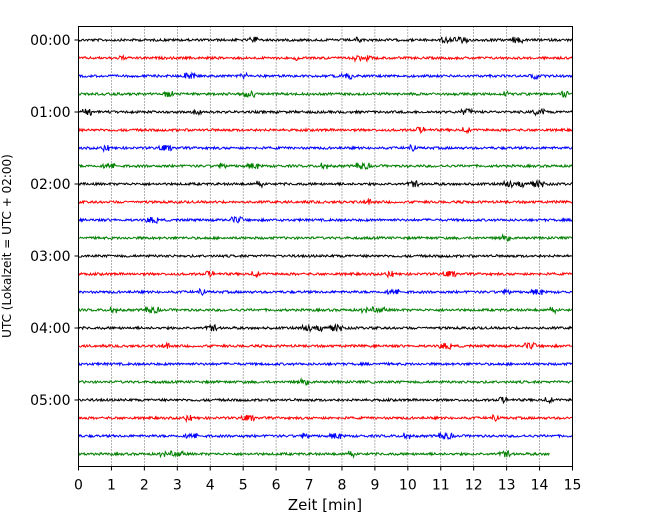 Image resolution: width=650 pixels, height=520 pixels. I want to click on y-axis: 00:00 01:00 02:00 03:00 04:00 05:00, so click(54, 221).